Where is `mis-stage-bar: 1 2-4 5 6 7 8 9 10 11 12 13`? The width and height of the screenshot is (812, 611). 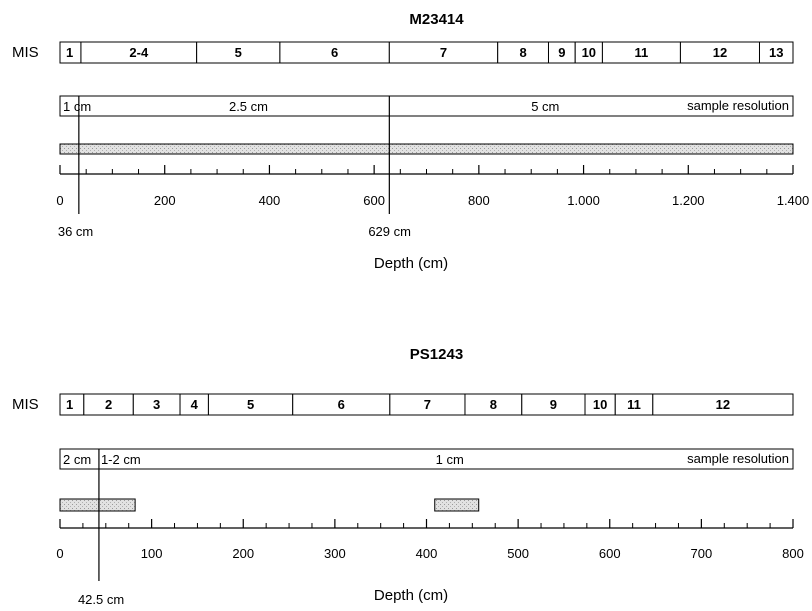 mis-stage-bar: 1 2-4 5 6 7 8 9 10 11 12 13 is located at coordinates (426, 52).